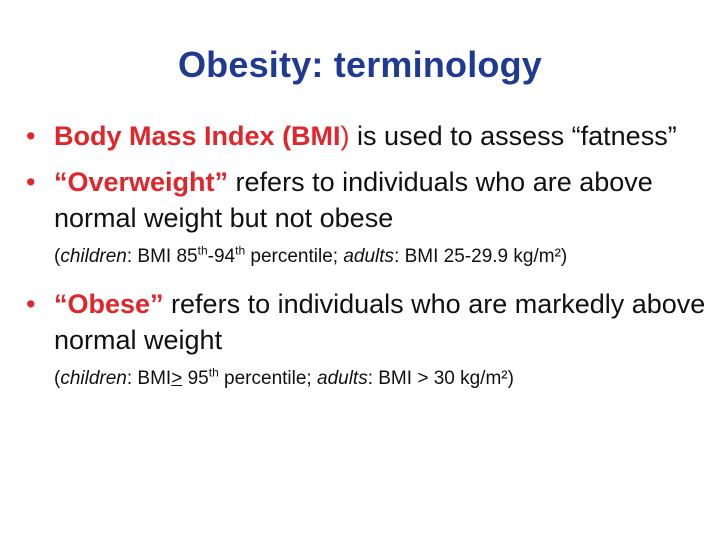 The height and width of the screenshot is (540, 720). What do you see at coordinates (149, 378) in the screenshot?
I see `note-text: : BMI` at bounding box center [149, 378].